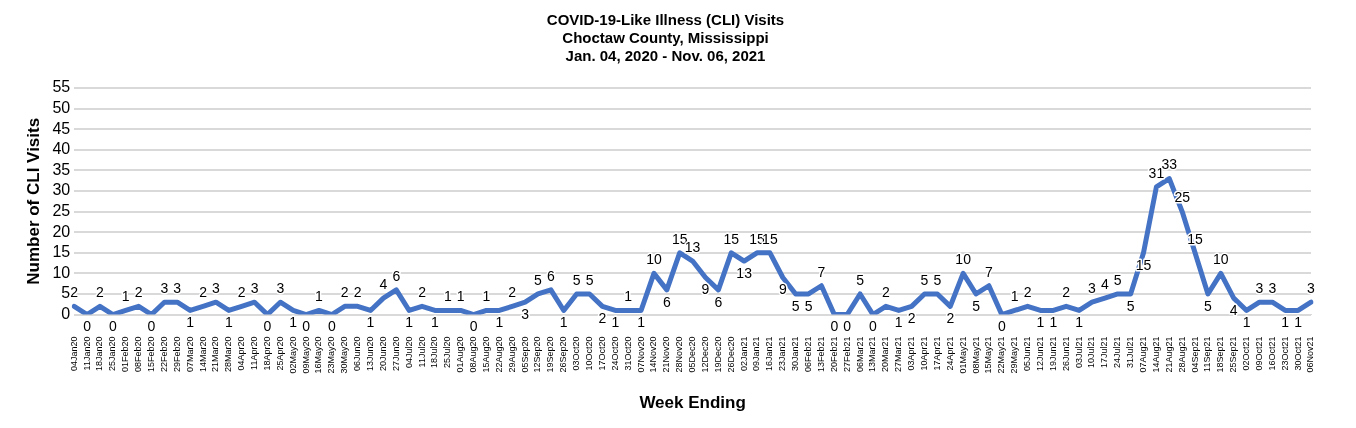  I want to click on y-tick-label: 55, so click(61, 87).